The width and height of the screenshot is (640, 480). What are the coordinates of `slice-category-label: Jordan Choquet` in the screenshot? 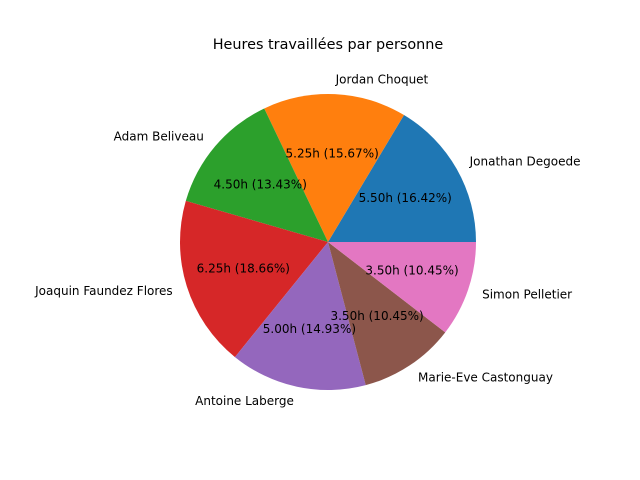 It's located at (382, 79).